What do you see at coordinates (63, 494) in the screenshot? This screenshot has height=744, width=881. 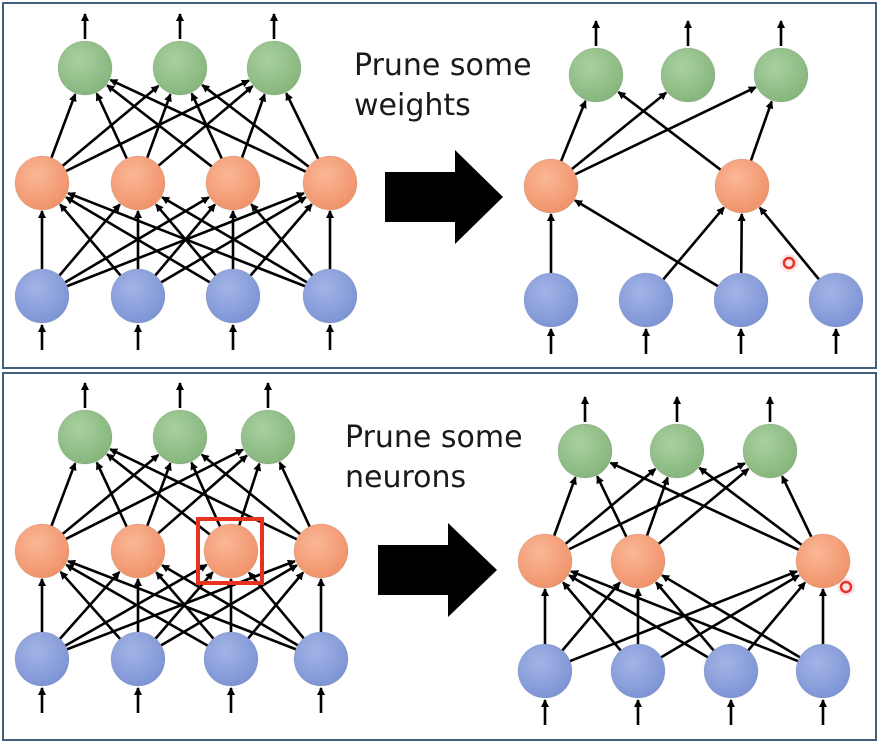 I see `bottom-left-edge-hid0-out0` at bounding box center [63, 494].